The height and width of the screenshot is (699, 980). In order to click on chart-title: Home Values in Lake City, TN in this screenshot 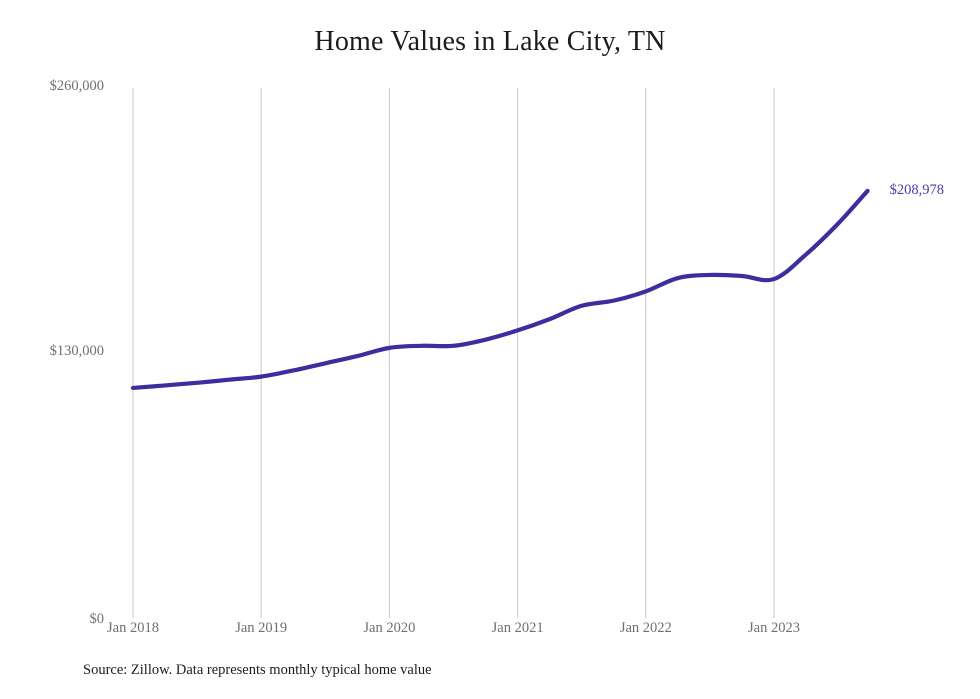, I will do `click(490, 41)`.